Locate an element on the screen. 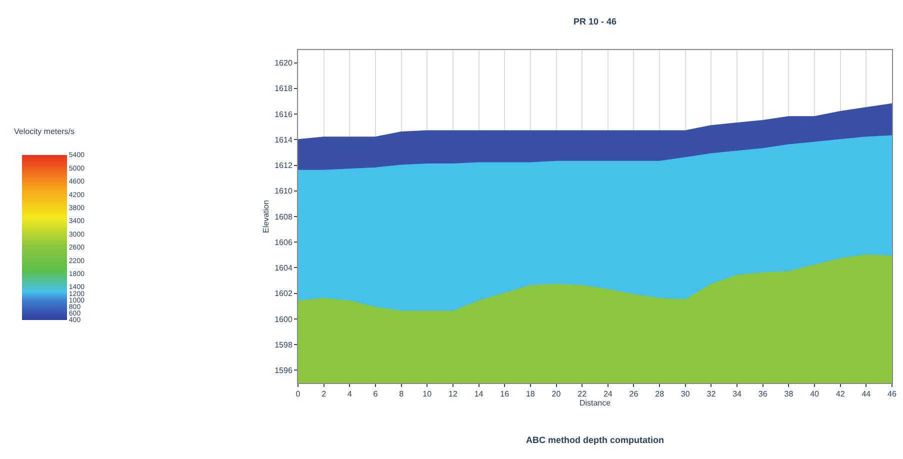 The height and width of the screenshot is (459, 903). y-tick-label: 1618 is located at coordinates (283, 89).